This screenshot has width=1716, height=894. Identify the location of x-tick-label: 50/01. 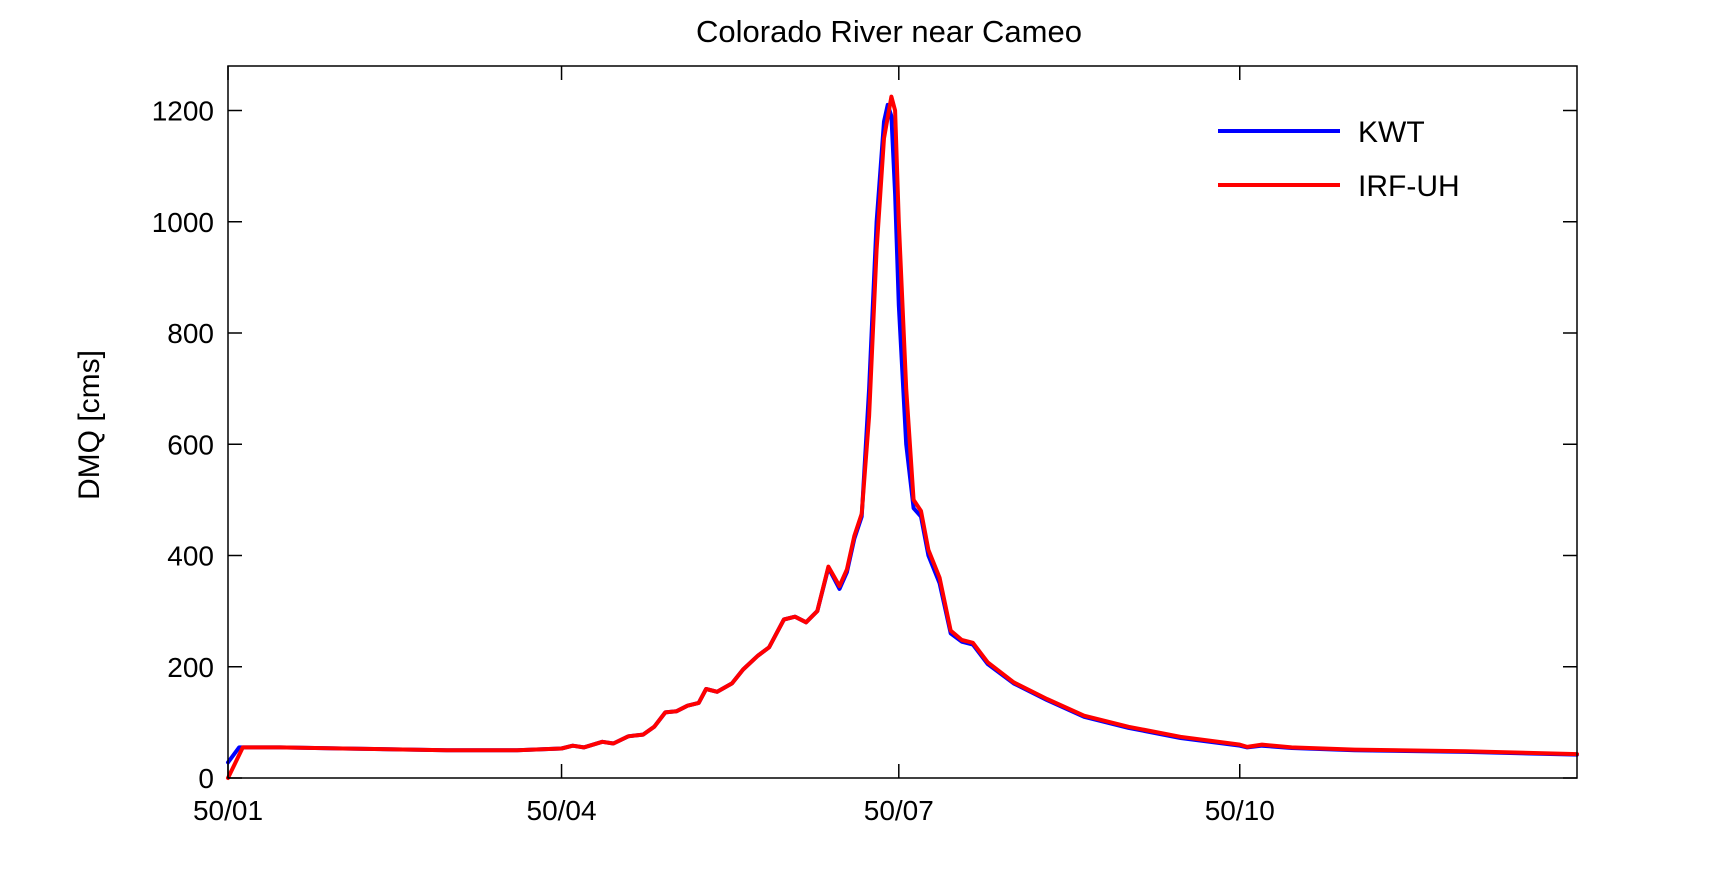
(228, 810).